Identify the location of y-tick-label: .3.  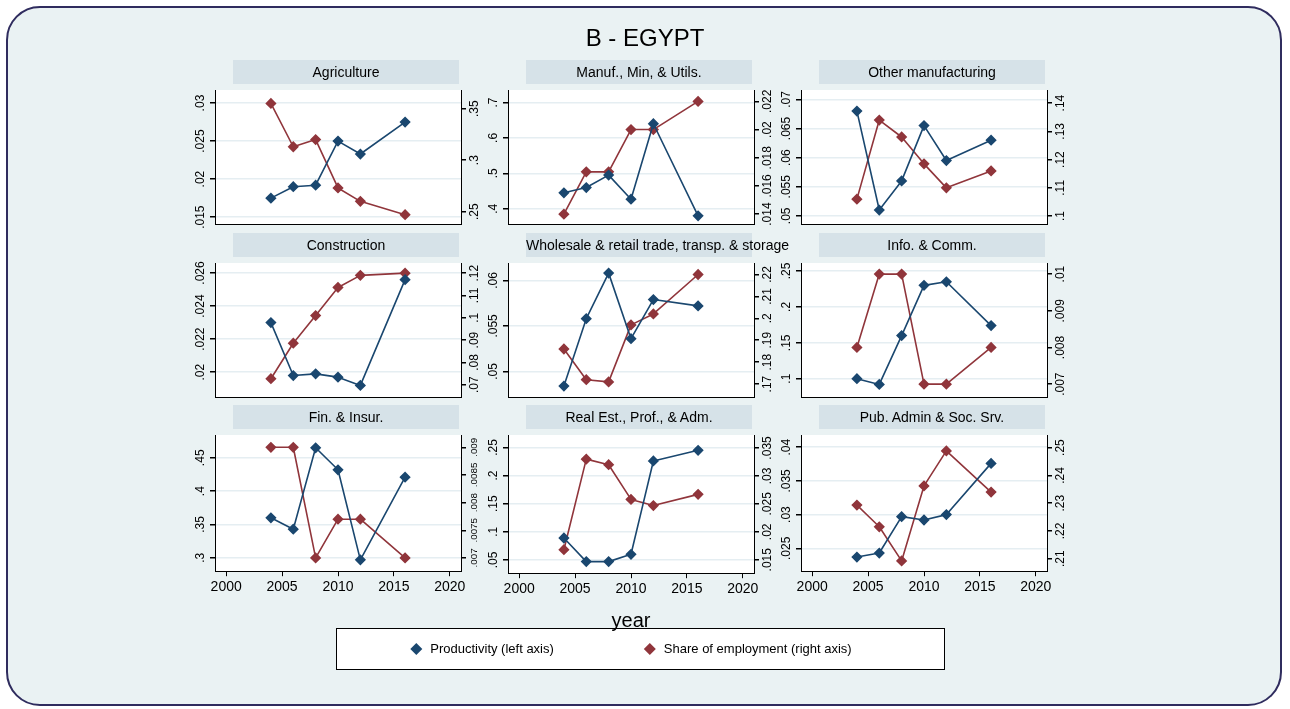
(200, 557).